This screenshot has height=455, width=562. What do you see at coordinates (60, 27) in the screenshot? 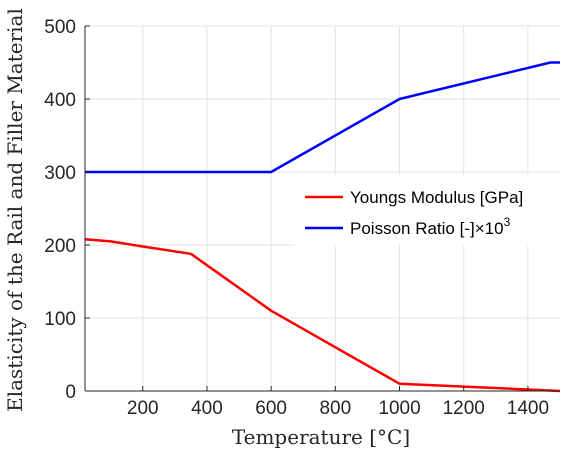
I see `y-tick-label-500: 500` at bounding box center [60, 27].